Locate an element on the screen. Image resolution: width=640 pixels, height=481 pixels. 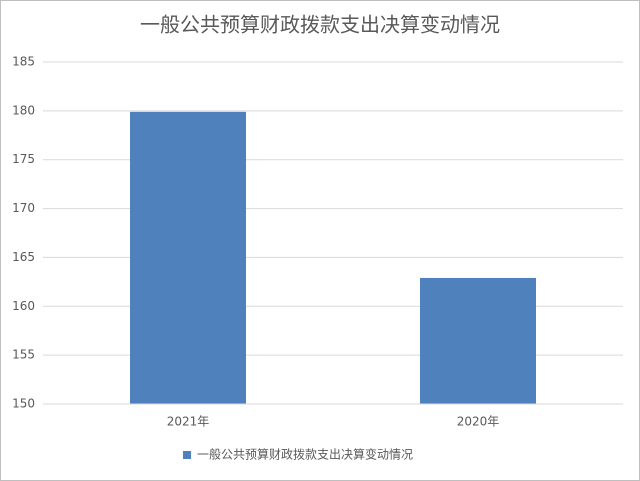
y-tick-label: 180 is located at coordinates (23, 110).